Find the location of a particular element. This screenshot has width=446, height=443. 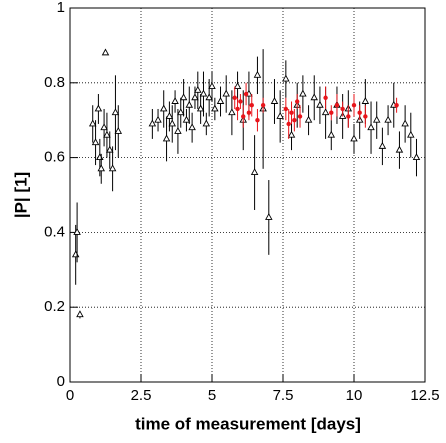

x-tick-label: 0 is located at coordinates (70, 395).